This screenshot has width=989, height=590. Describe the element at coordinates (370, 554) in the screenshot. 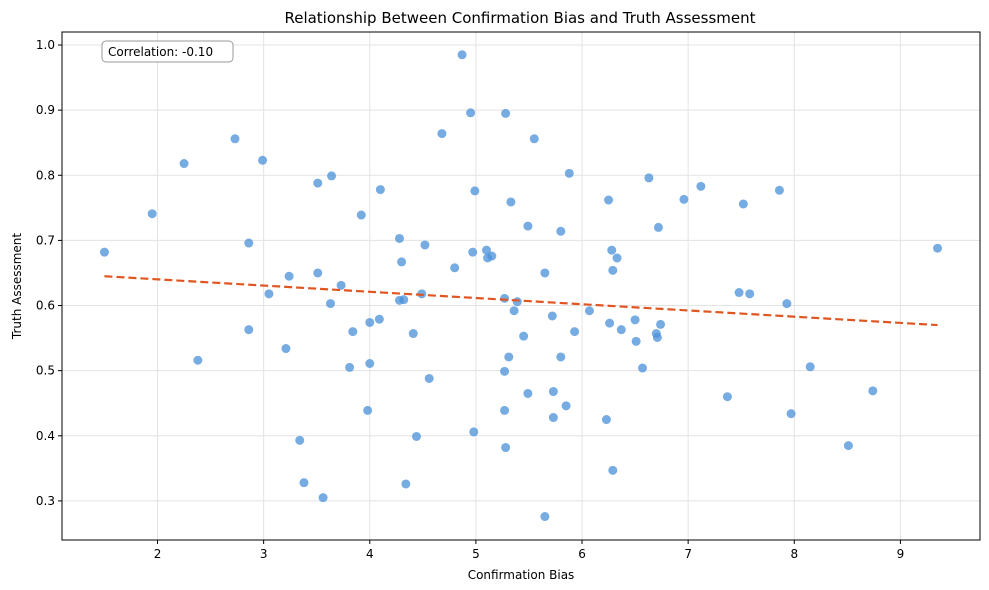

I see `x-tick-label: 4` at that location.